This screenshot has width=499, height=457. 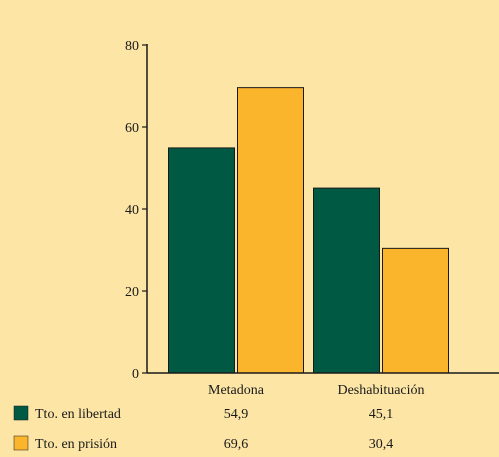 I want to click on y-tick-label: 0, so click(x=135, y=374).